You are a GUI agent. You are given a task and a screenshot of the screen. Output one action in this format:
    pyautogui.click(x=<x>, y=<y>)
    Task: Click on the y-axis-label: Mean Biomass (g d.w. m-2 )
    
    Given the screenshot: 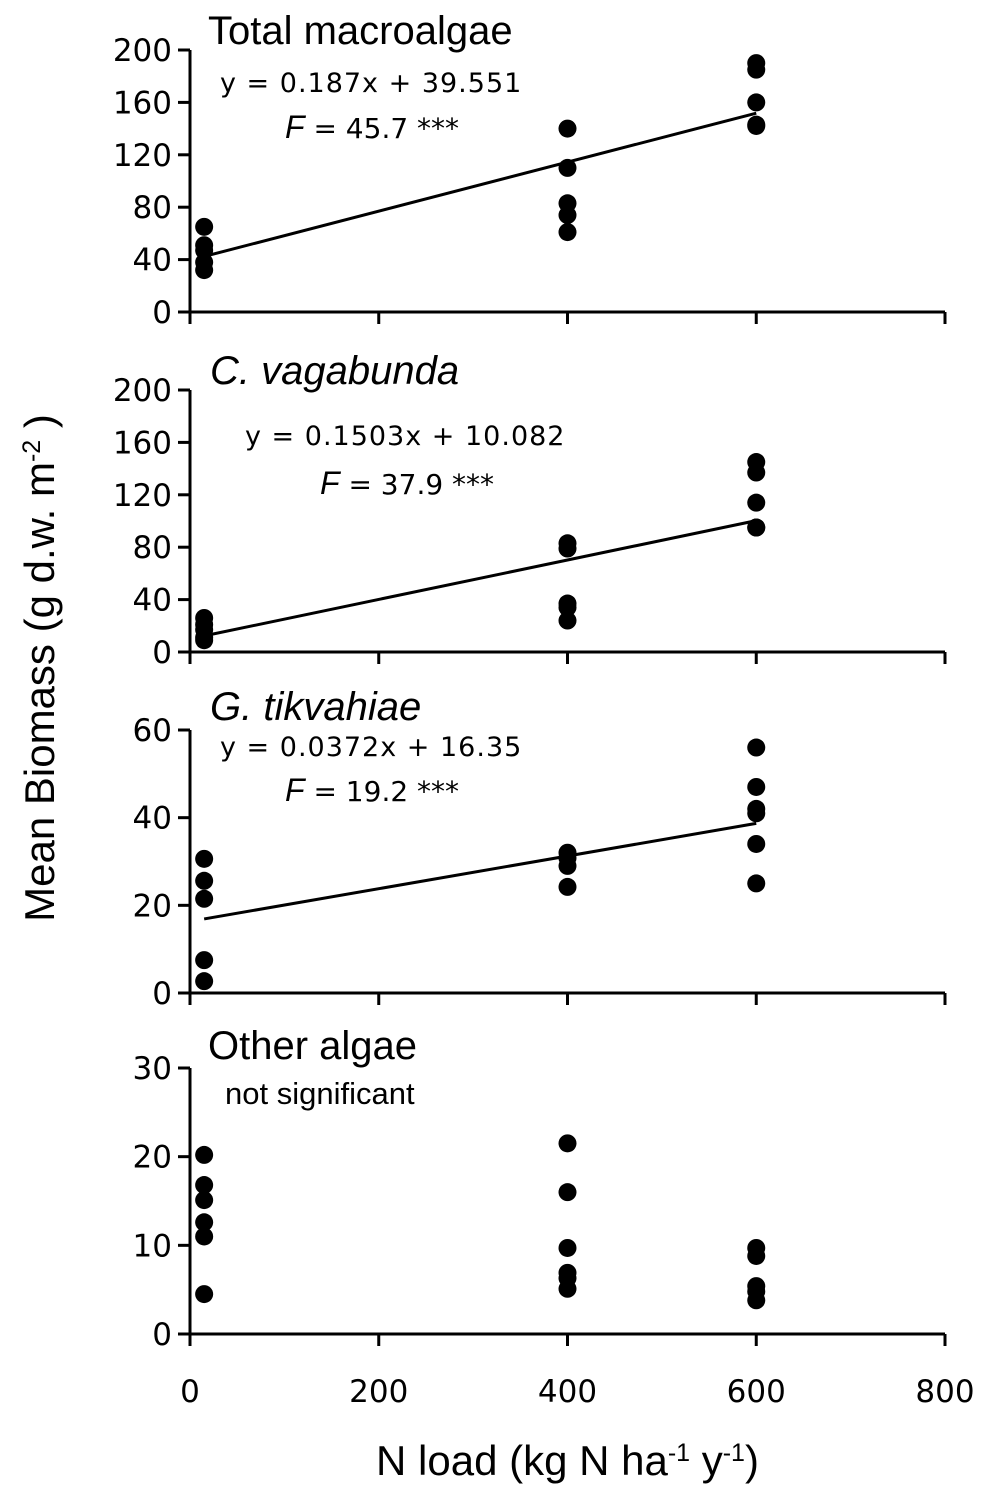 What is the action you would take?
    pyautogui.click(x=39, y=668)
    